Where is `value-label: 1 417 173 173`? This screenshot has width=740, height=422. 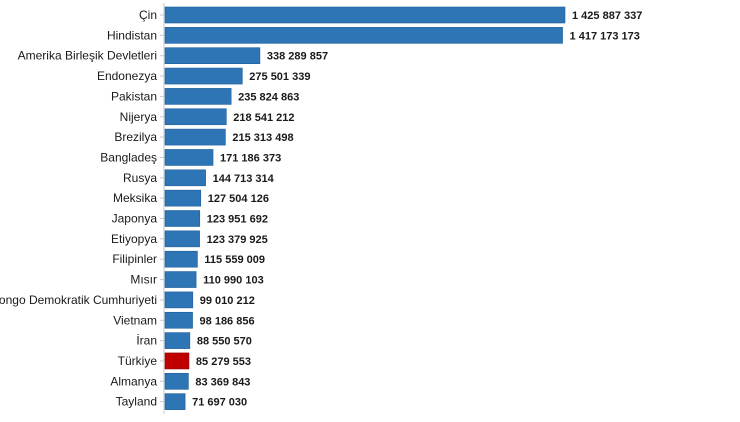
value-label: 1 417 173 173 is located at coordinates (605, 36).